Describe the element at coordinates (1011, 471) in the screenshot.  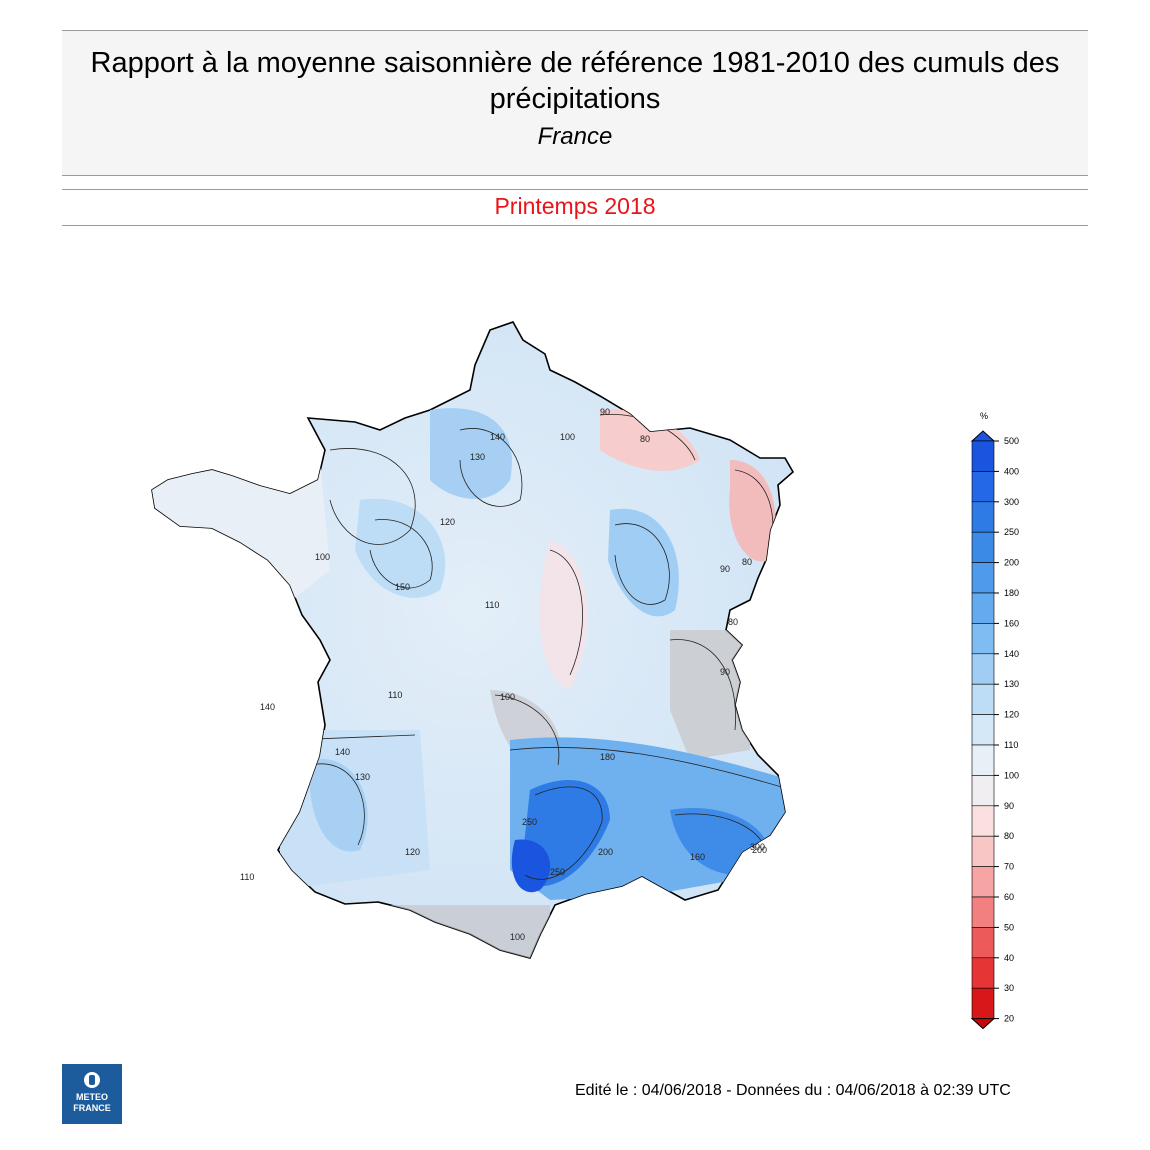
I see `legend-label: 400` at that location.